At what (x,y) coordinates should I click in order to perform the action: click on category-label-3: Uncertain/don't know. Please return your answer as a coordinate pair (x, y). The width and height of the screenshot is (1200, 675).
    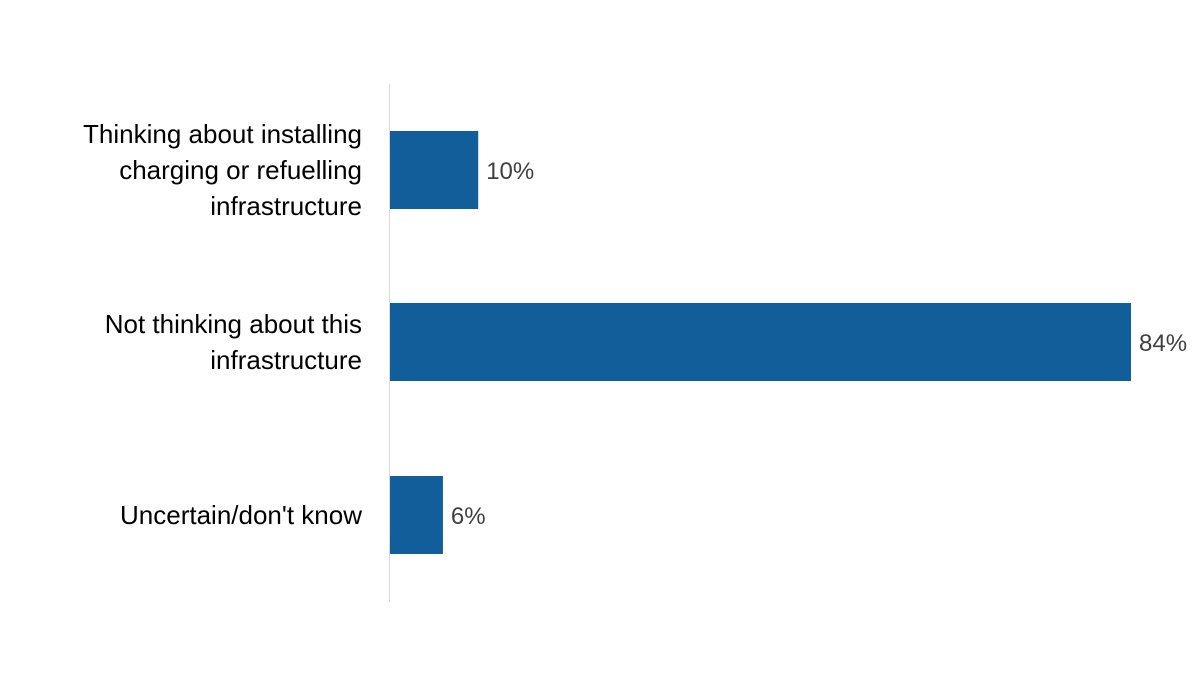
    Looking at the image, I should click on (241, 515).